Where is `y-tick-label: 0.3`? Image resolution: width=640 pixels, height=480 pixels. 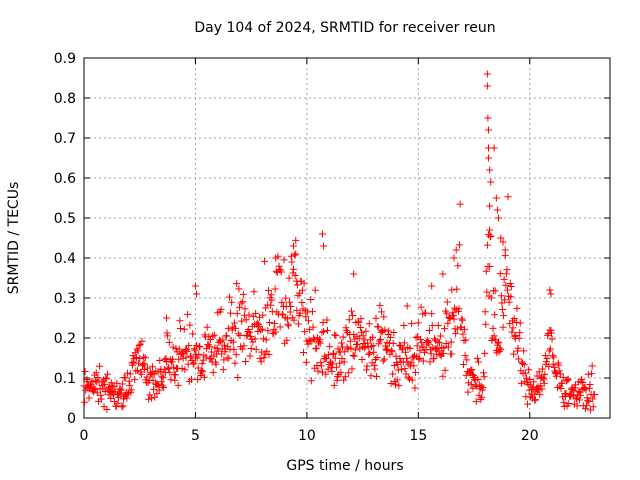 y-tick-label: 0.3 is located at coordinates (65, 299).